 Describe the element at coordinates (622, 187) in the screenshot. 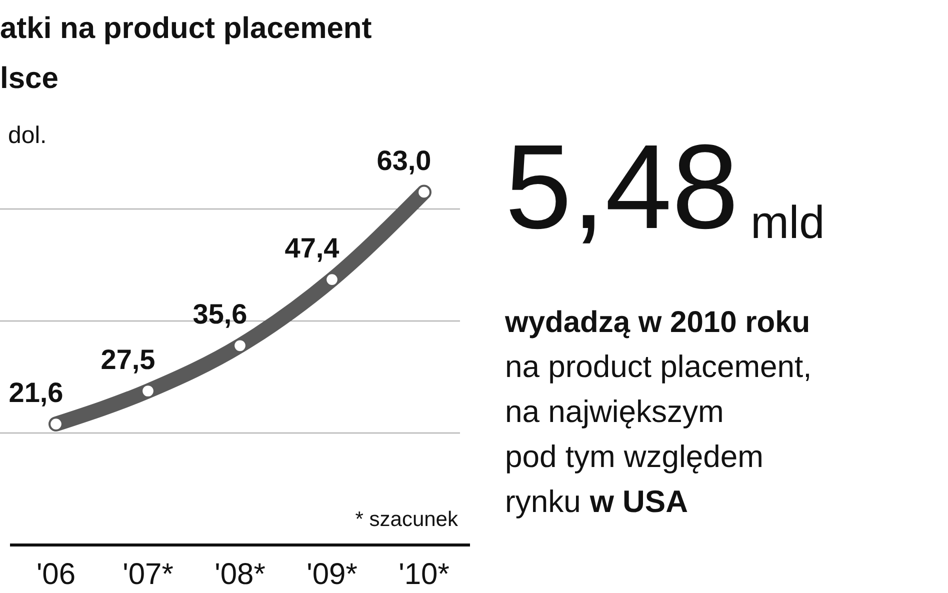

I see `text: 5,48` at that location.